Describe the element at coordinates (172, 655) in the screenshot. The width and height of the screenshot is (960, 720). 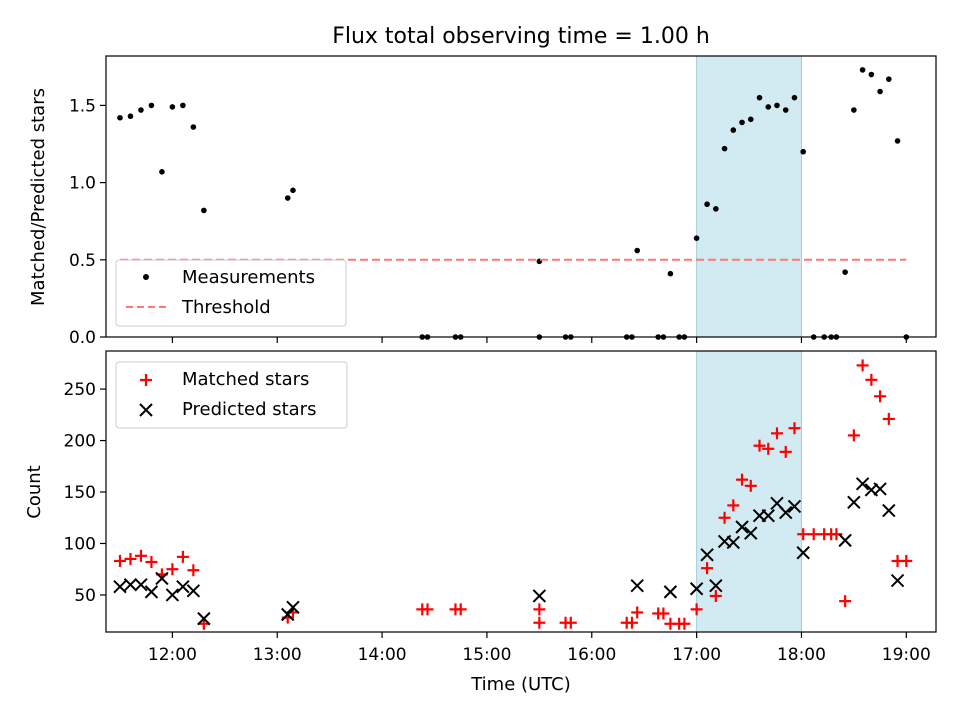
I see `x-tick-label: 12:00` at that location.